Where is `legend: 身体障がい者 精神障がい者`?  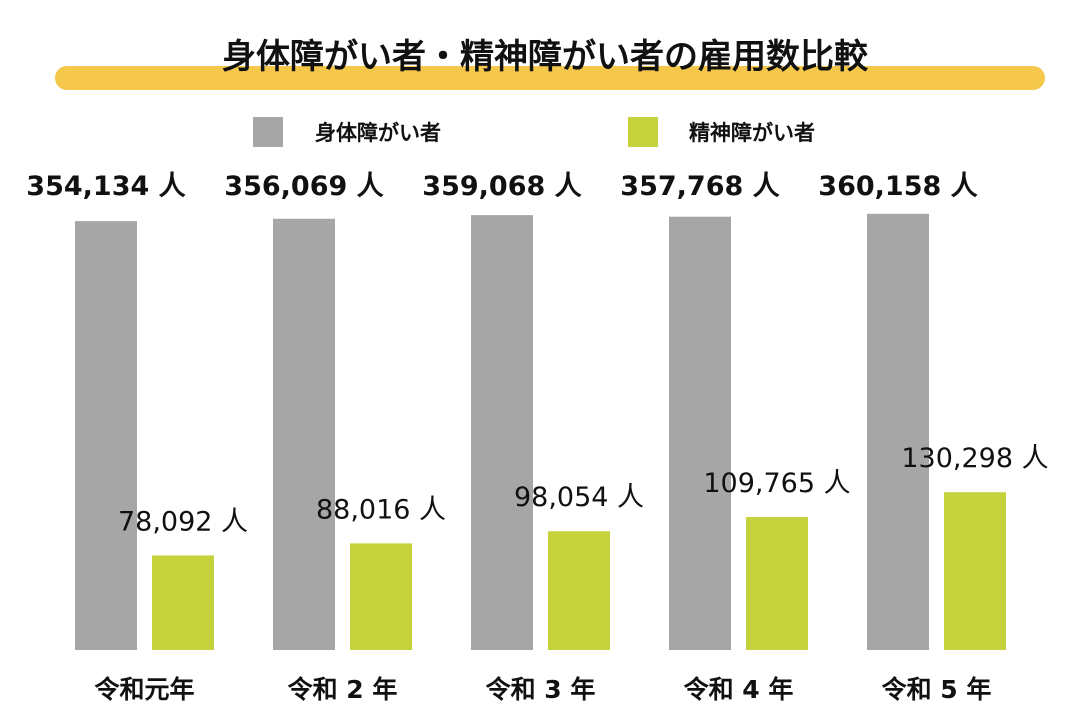
legend: 身体障がい者 精神障がい者 is located at coordinates (534, 132).